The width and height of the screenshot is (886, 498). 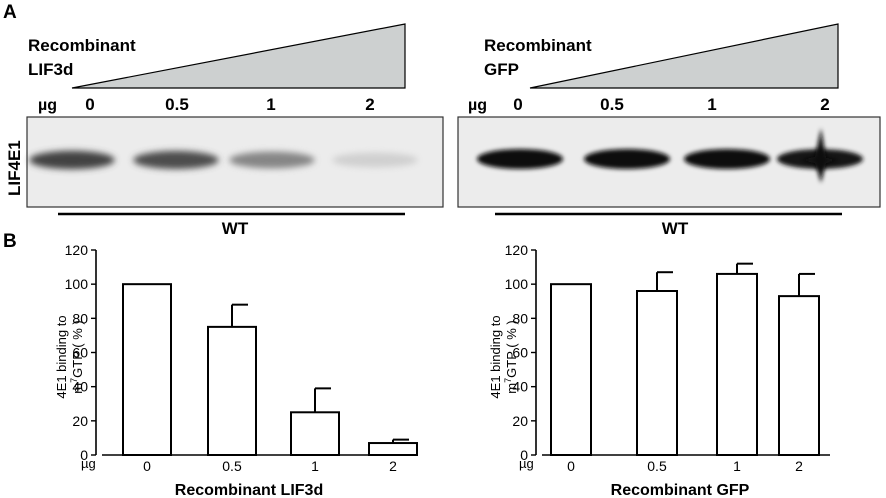 What do you see at coordinates (84, 455) in the screenshot?
I see `left-y-tick-label: 0` at bounding box center [84, 455].